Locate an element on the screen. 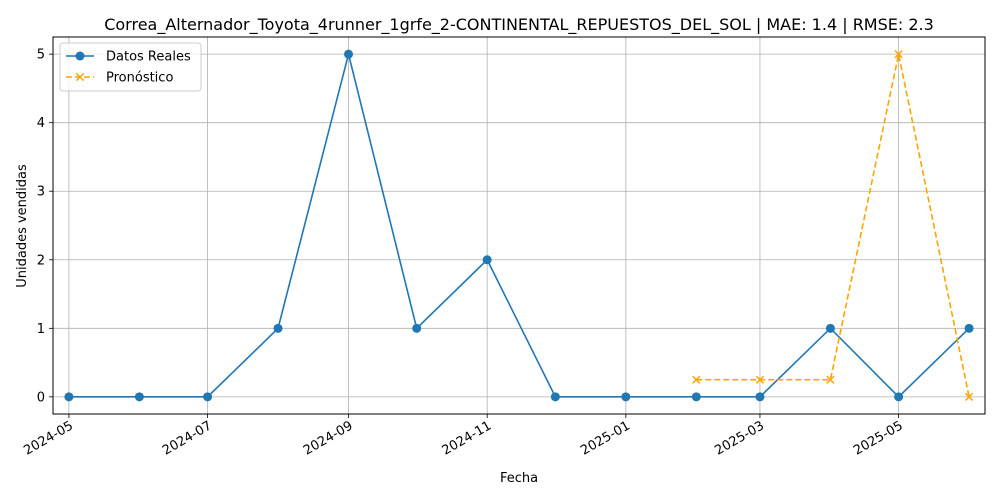 The image size is (1000, 500). x-tick-label: 2024-09 is located at coordinates (328, 438).